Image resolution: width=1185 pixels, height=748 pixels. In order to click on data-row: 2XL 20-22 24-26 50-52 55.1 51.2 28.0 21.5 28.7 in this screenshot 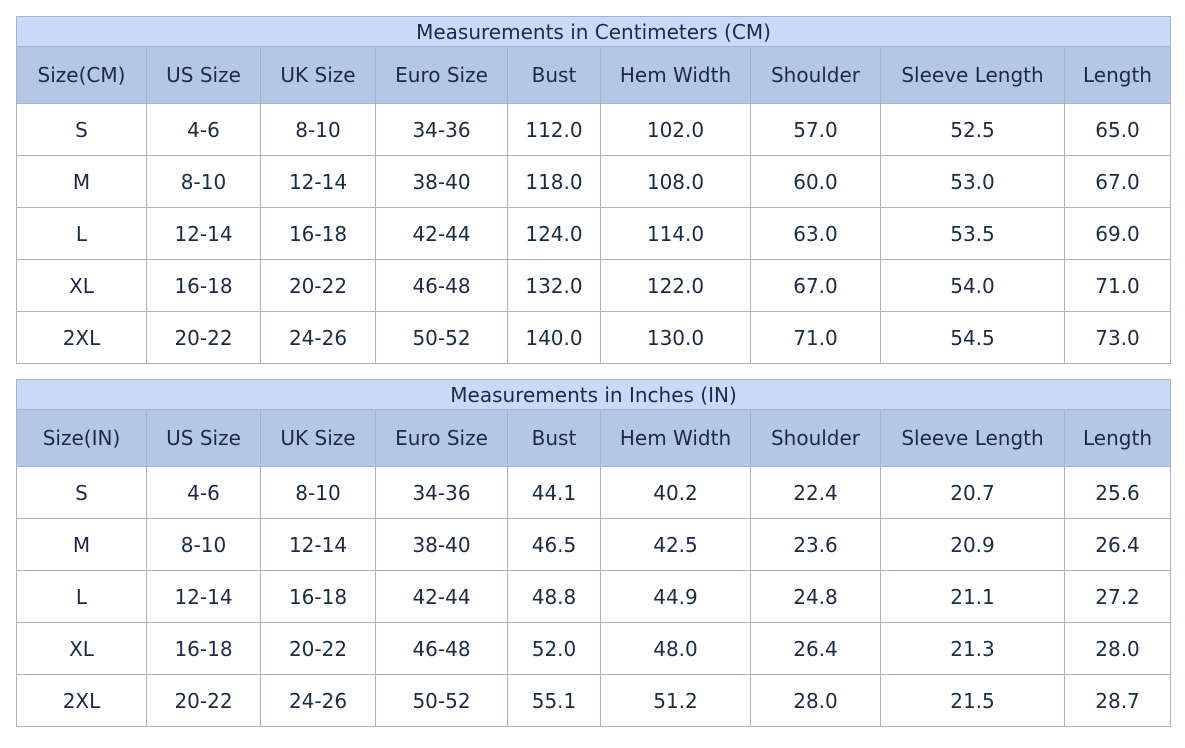, I will do `click(594, 700)`.